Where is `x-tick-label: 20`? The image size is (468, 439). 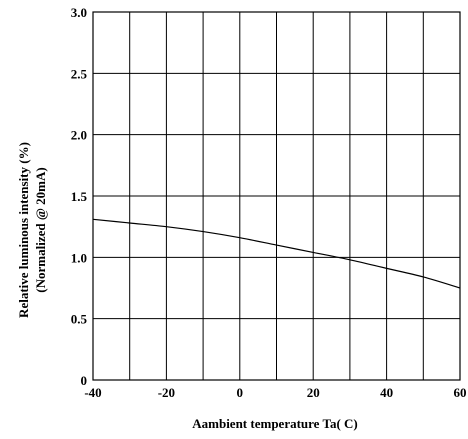 x-tick-label: 20 is located at coordinates (313, 392).